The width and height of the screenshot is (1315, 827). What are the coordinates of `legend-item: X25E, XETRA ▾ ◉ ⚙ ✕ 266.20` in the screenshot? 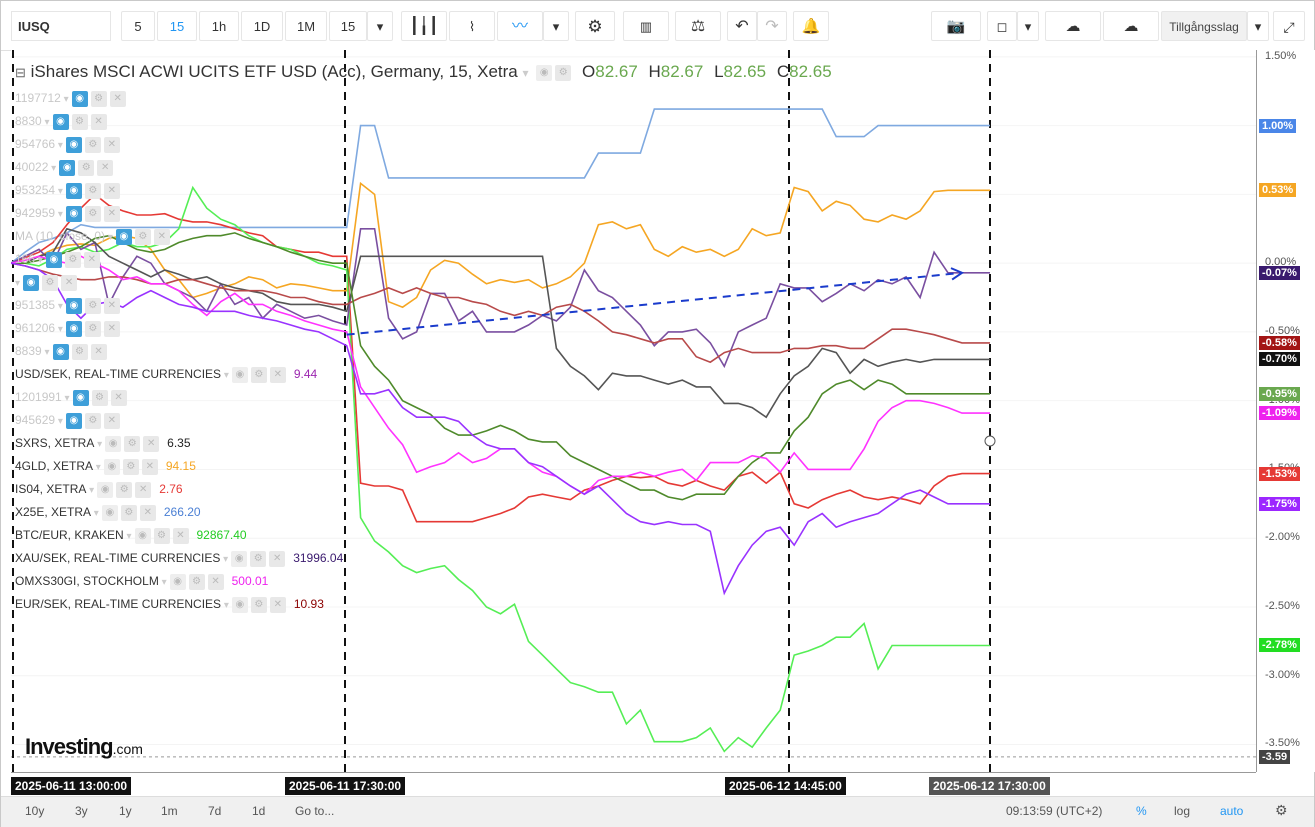 It's located at (108, 512).